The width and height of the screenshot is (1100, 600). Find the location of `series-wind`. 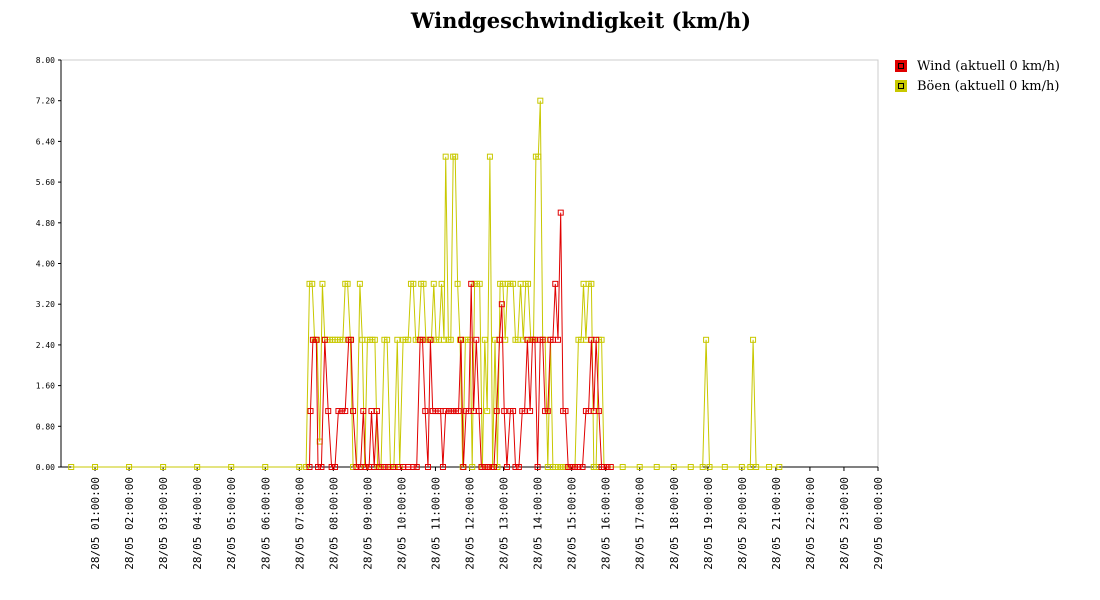

series-wind is located at coordinates (460, 339).